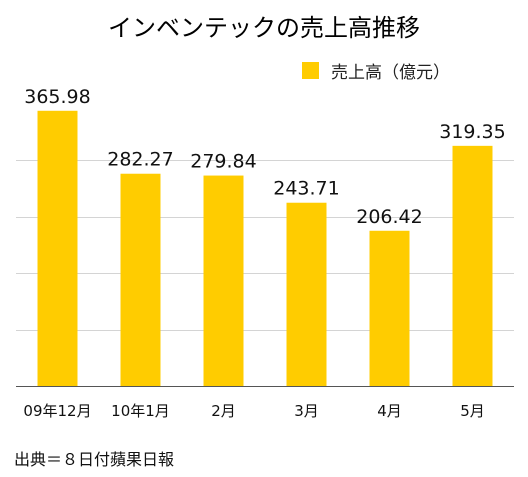  I want to click on legend-label: 売上高（億元）, so click(390, 72).